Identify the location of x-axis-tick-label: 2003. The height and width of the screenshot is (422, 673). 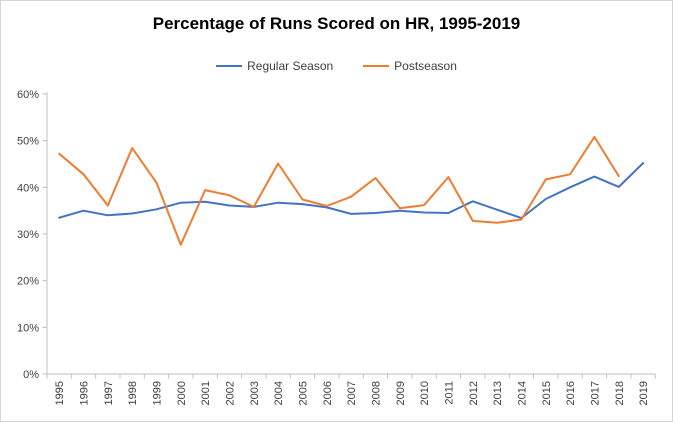
(255, 393).